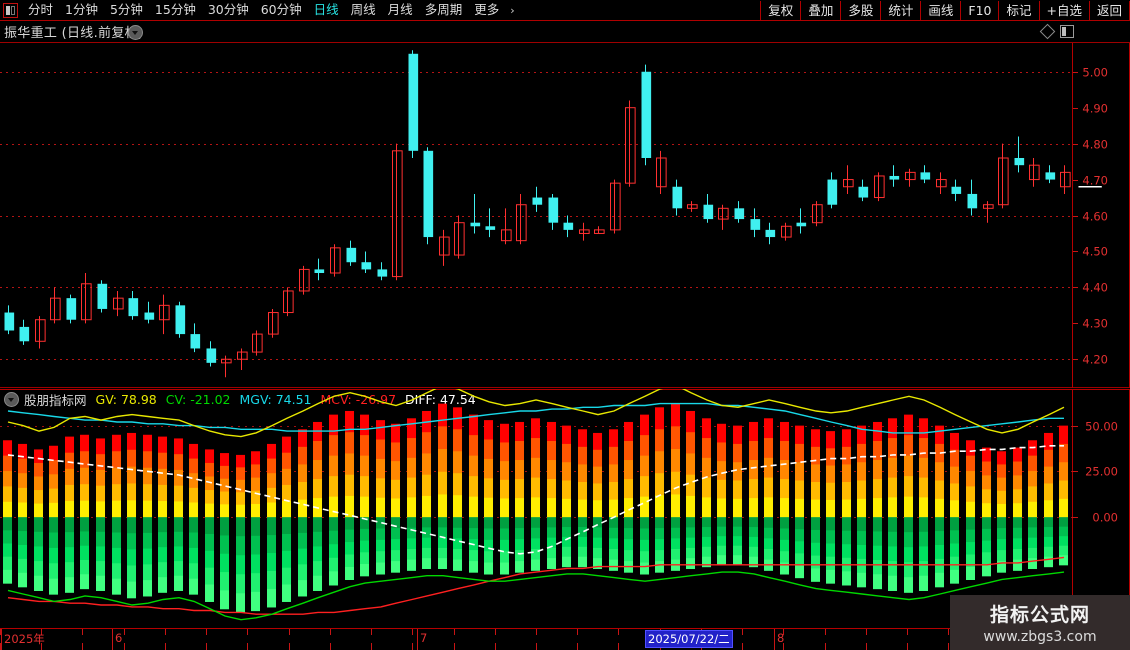 The width and height of the screenshot is (1130, 650). What do you see at coordinates (126, 9) in the screenshot?
I see `period-5min: 5分钟` at bounding box center [126, 9].